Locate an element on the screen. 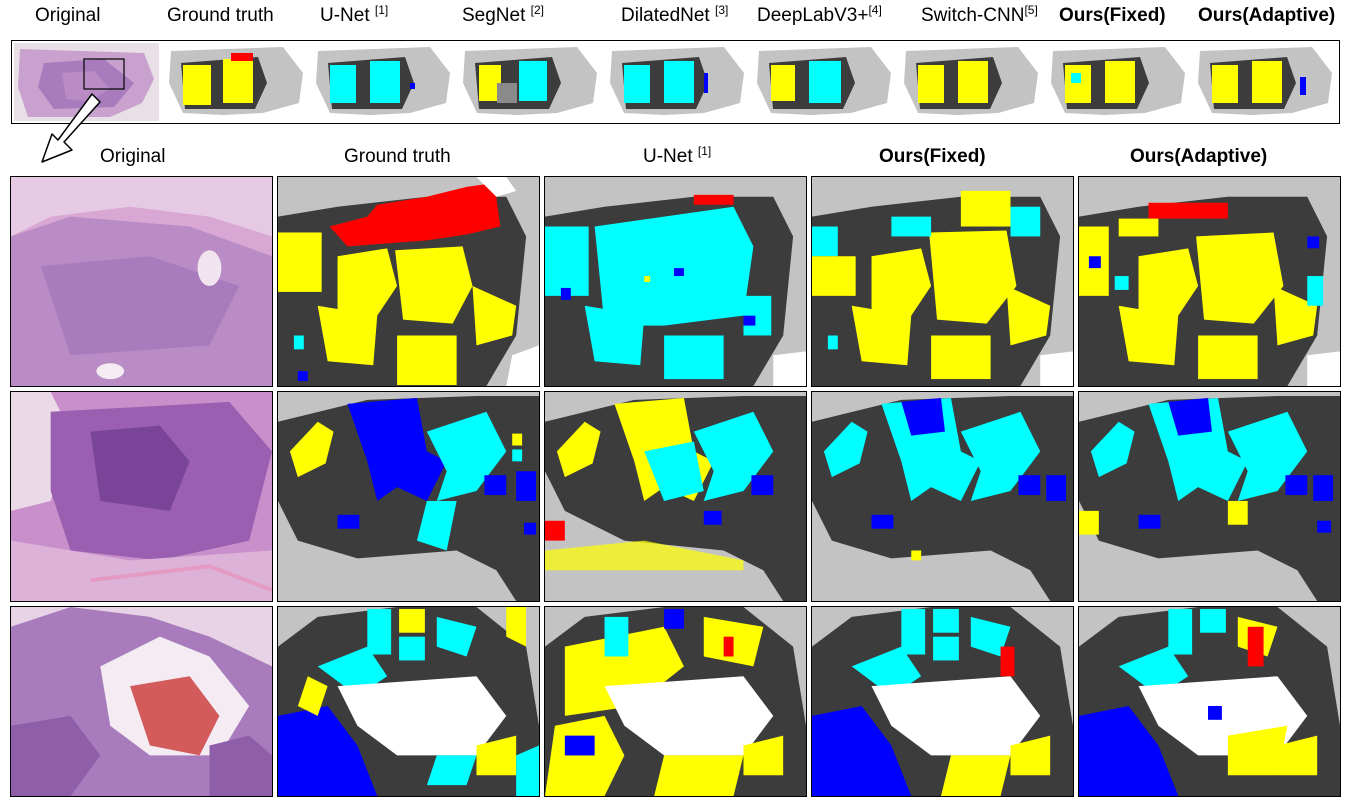  top-header-segnet: SegNet [2] is located at coordinates (503, 14).